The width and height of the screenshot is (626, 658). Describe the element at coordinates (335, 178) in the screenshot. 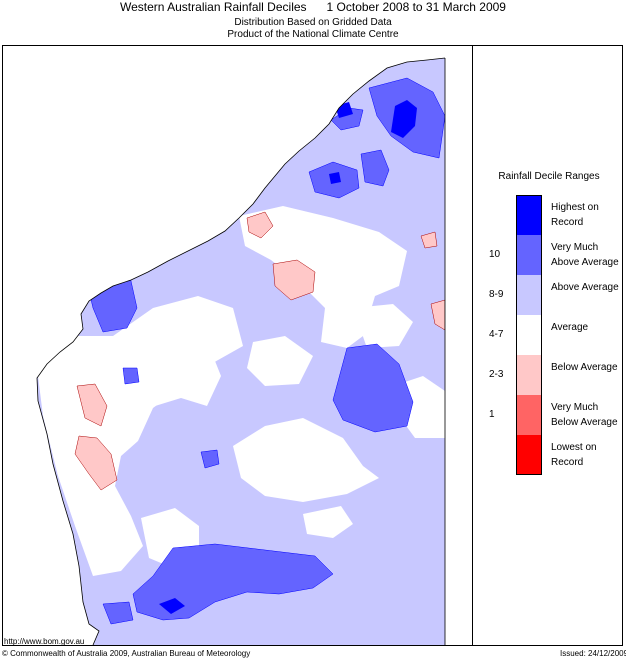

I see `highest-on-record-pilbara` at that location.